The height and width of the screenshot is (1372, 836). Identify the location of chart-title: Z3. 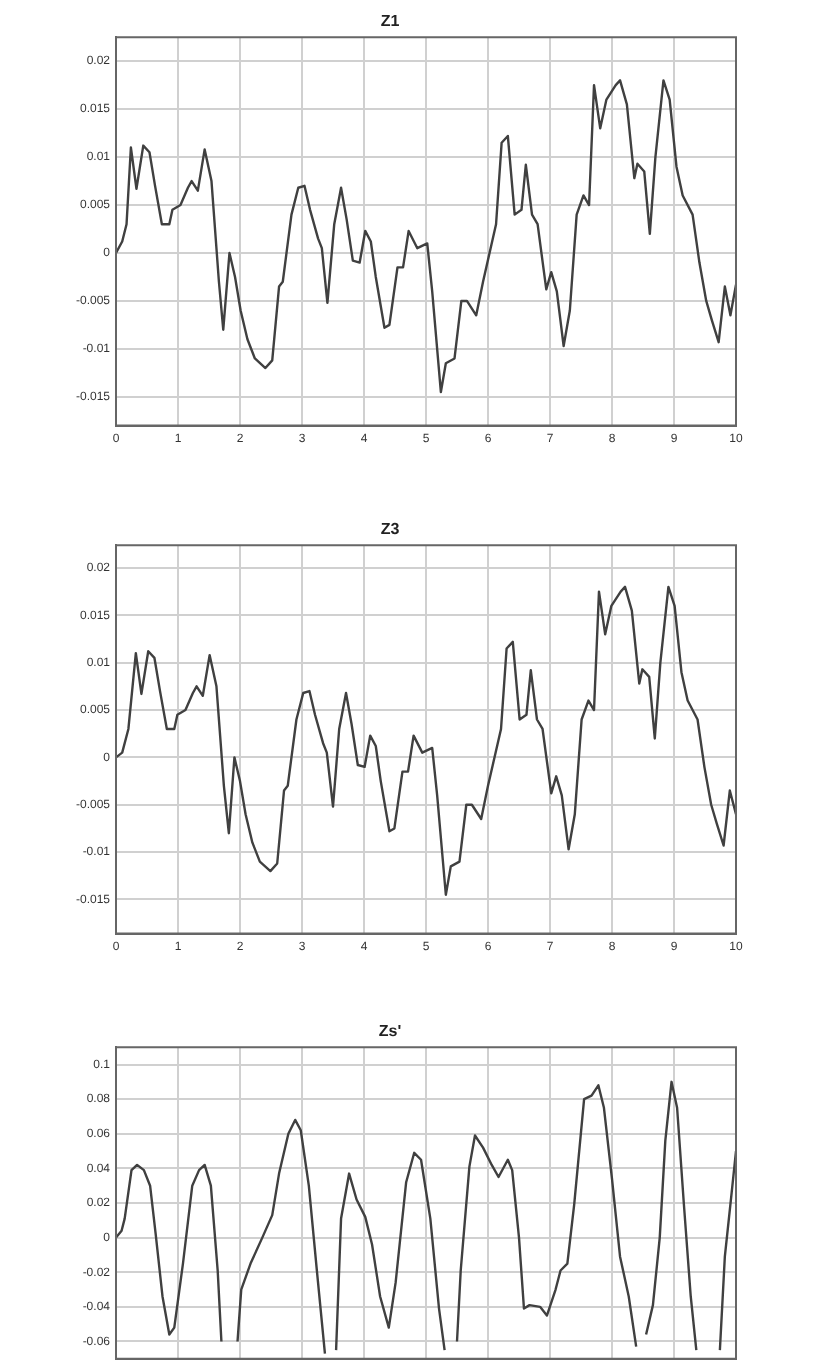
(390, 529).